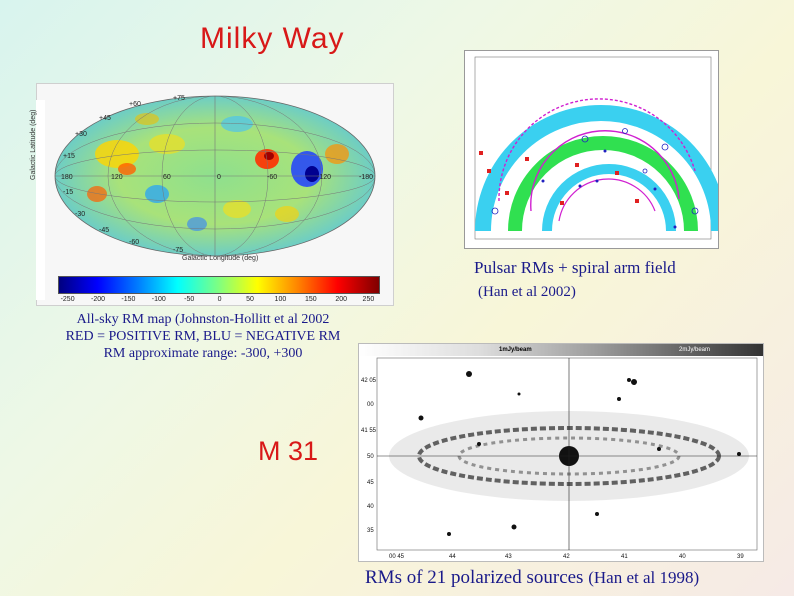 This screenshot has width=794, height=596. Describe the element at coordinates (272, 177) in the screenshot. I see `lon-tick: -60` at that location.